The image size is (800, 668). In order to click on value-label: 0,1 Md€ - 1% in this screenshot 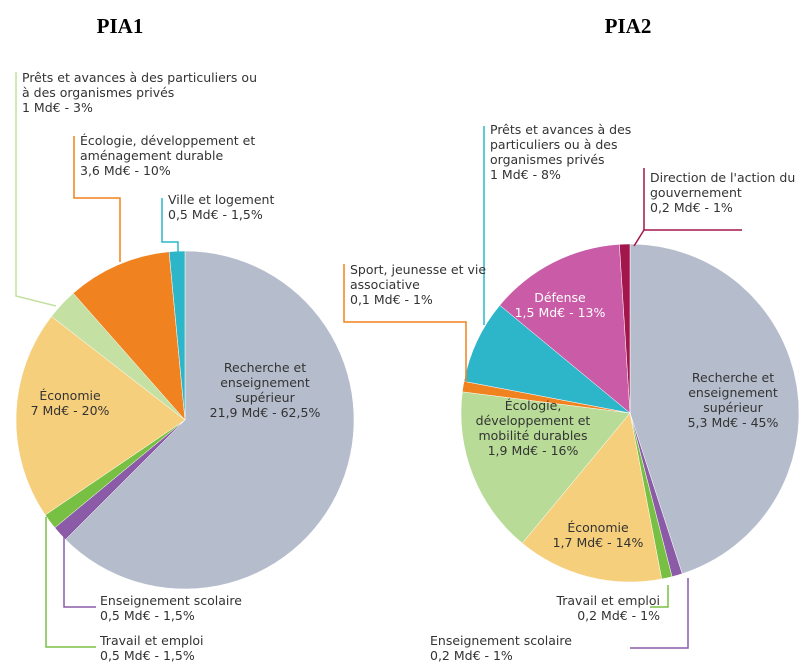, I will do `click(391, 299)`.